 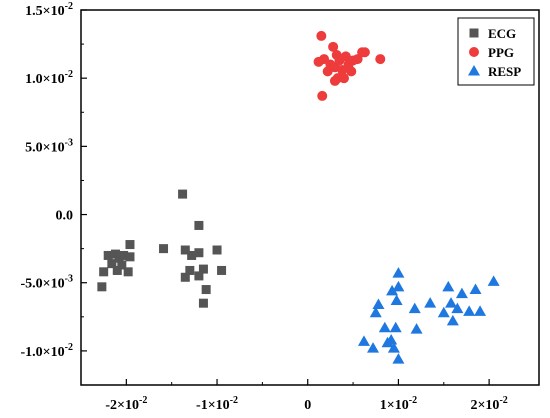 I want to click on y-tick-label: -5.0×10⁻³, so click(x=47, y=283).